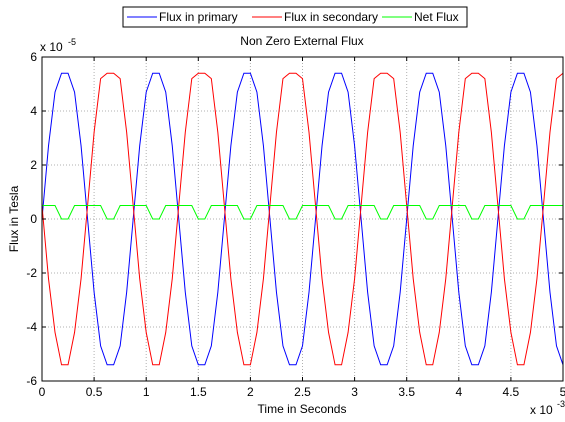  I want to click on x-axis-label: Time in Seconds, so click(302, 409).